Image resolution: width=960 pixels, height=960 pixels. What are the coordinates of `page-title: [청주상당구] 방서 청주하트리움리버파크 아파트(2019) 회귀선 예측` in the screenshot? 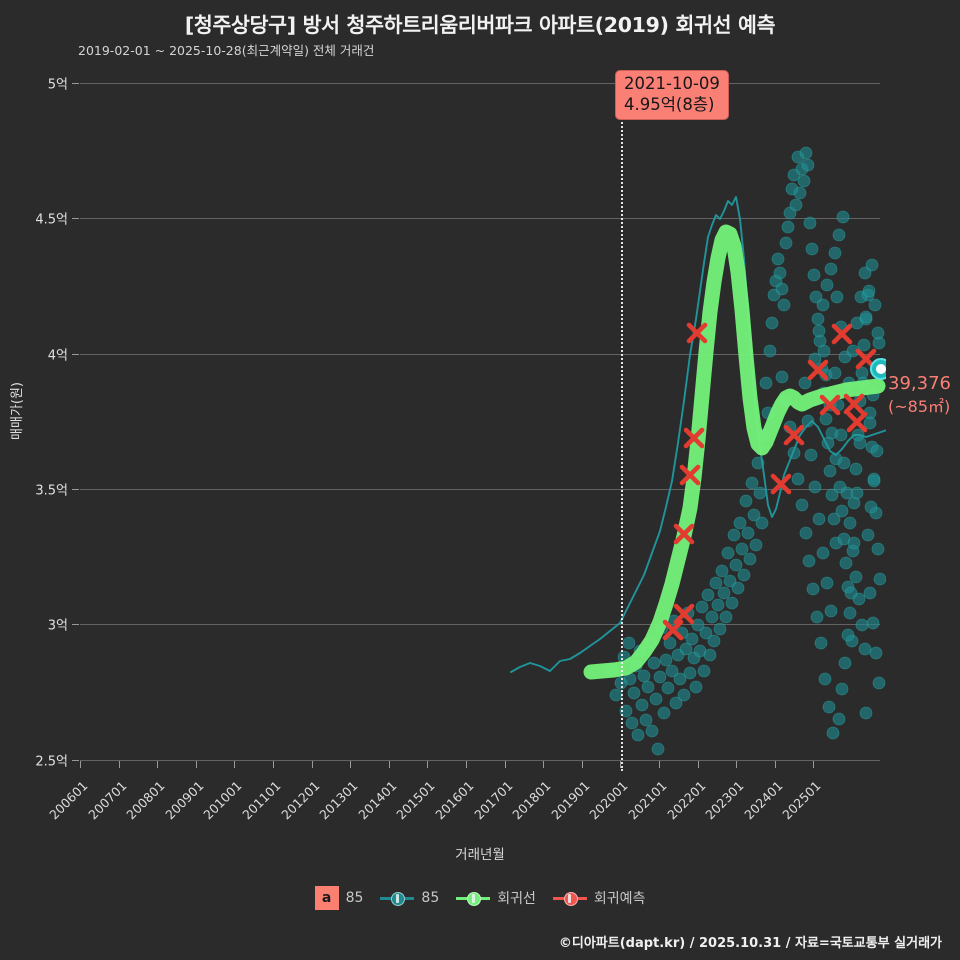 It's located at (480, 25).